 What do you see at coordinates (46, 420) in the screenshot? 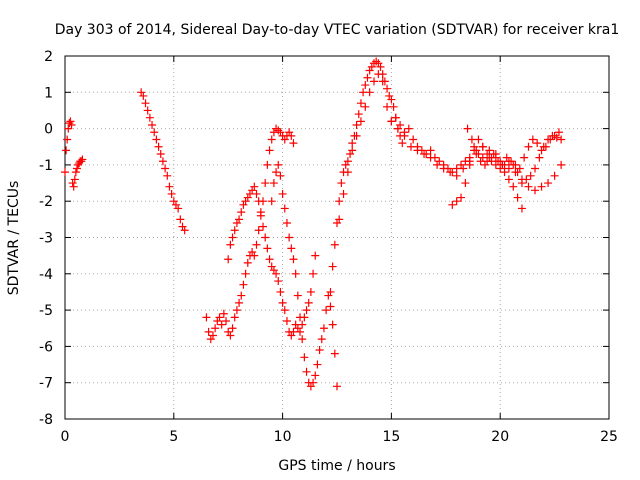
I see `y-tick-label: -8` at bounding box center [46, 420].